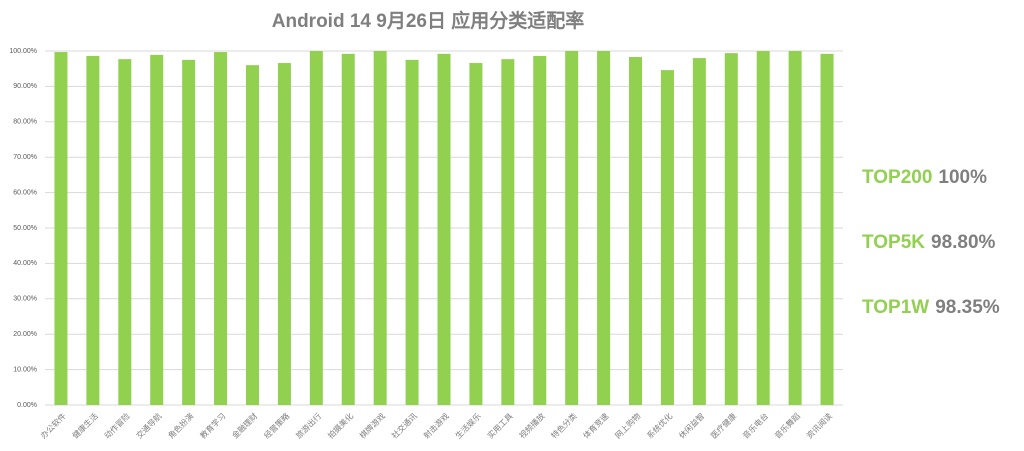  Describe the element at coordinates (404, 426) in the screenshot. I see `x-tick-label: 社交通讯` at that location.